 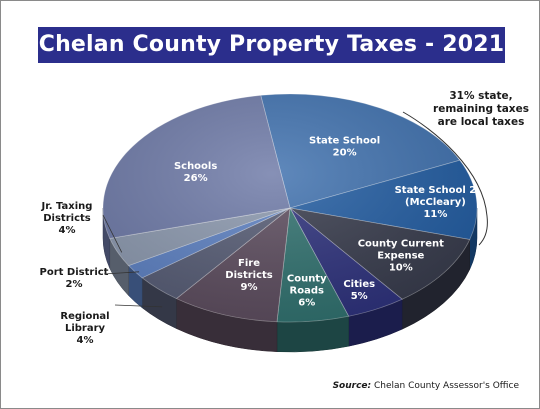 What do you see at coordinates (344, 141) in the screenshot?
I see `slice-name-0: State School` at bounding box center [344, 141].